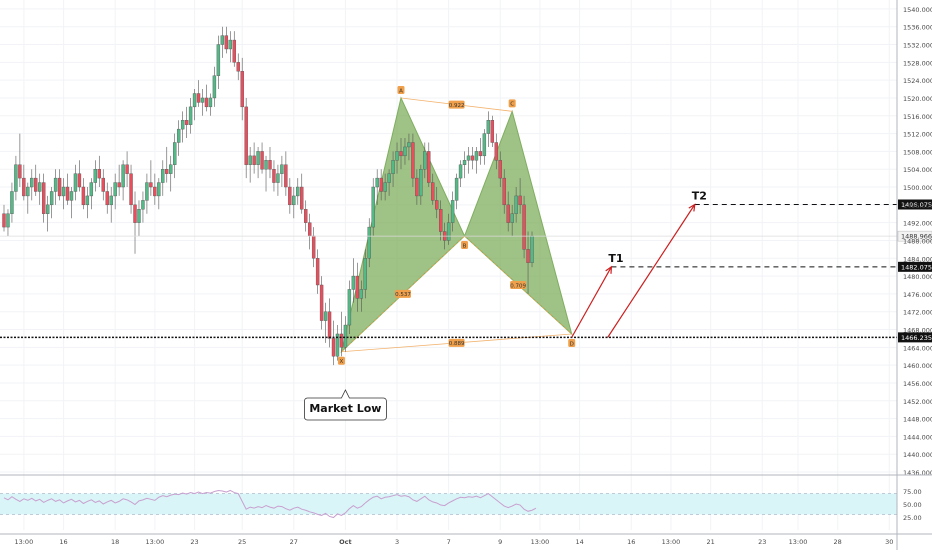 Image resolution: width=932 pixels, height=555 pixels. What do you see at coordinates (580, 542) in the screenshot?
I see `x-tick-label: 14` at bounding box center [580, 542].